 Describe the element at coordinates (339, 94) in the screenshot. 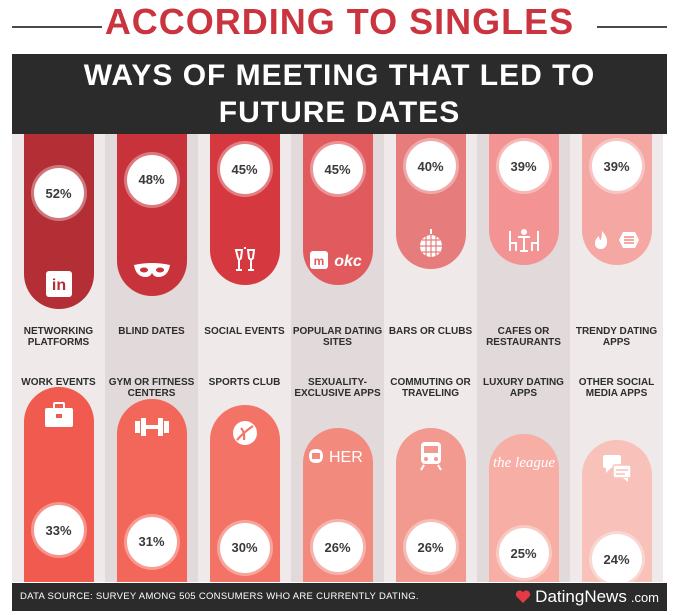

I see `subtitle-banner: WAYS OF MEETING THAT LED TO FUTURE DATES` at that location.